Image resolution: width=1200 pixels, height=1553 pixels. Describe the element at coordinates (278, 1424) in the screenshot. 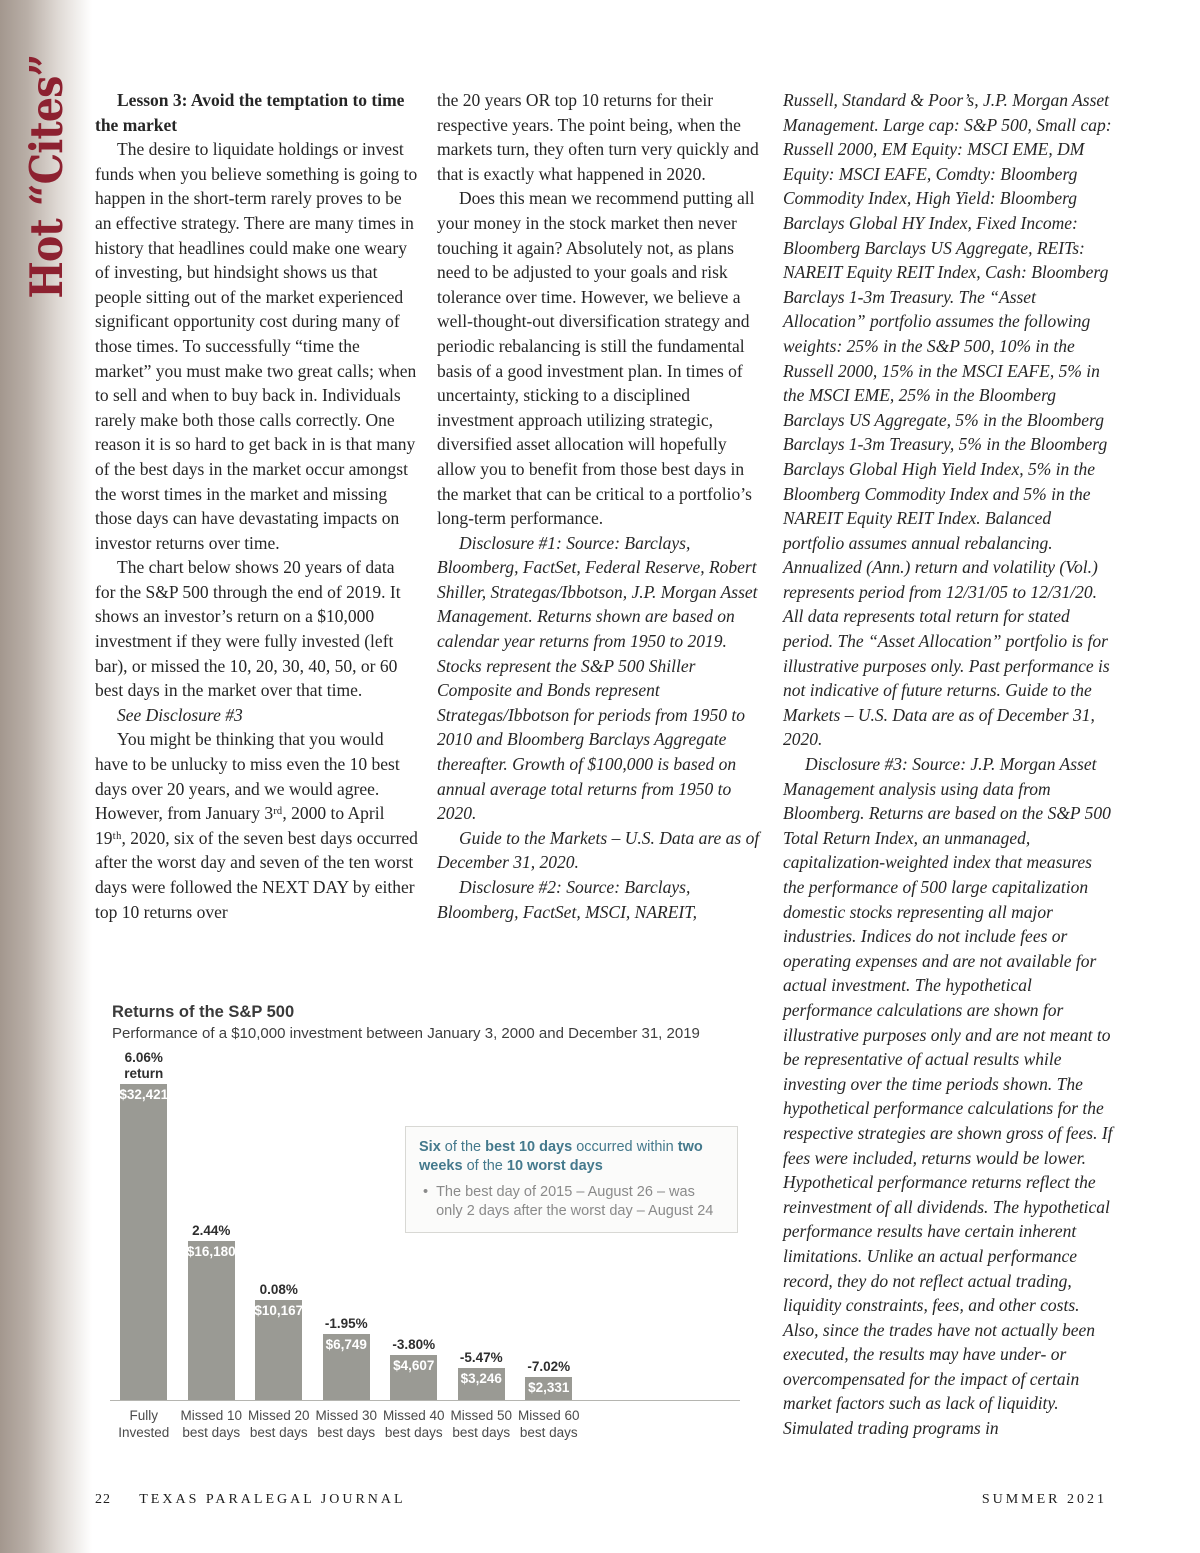

I see `x-axis-category-label: Missed 20 best days` at that location.